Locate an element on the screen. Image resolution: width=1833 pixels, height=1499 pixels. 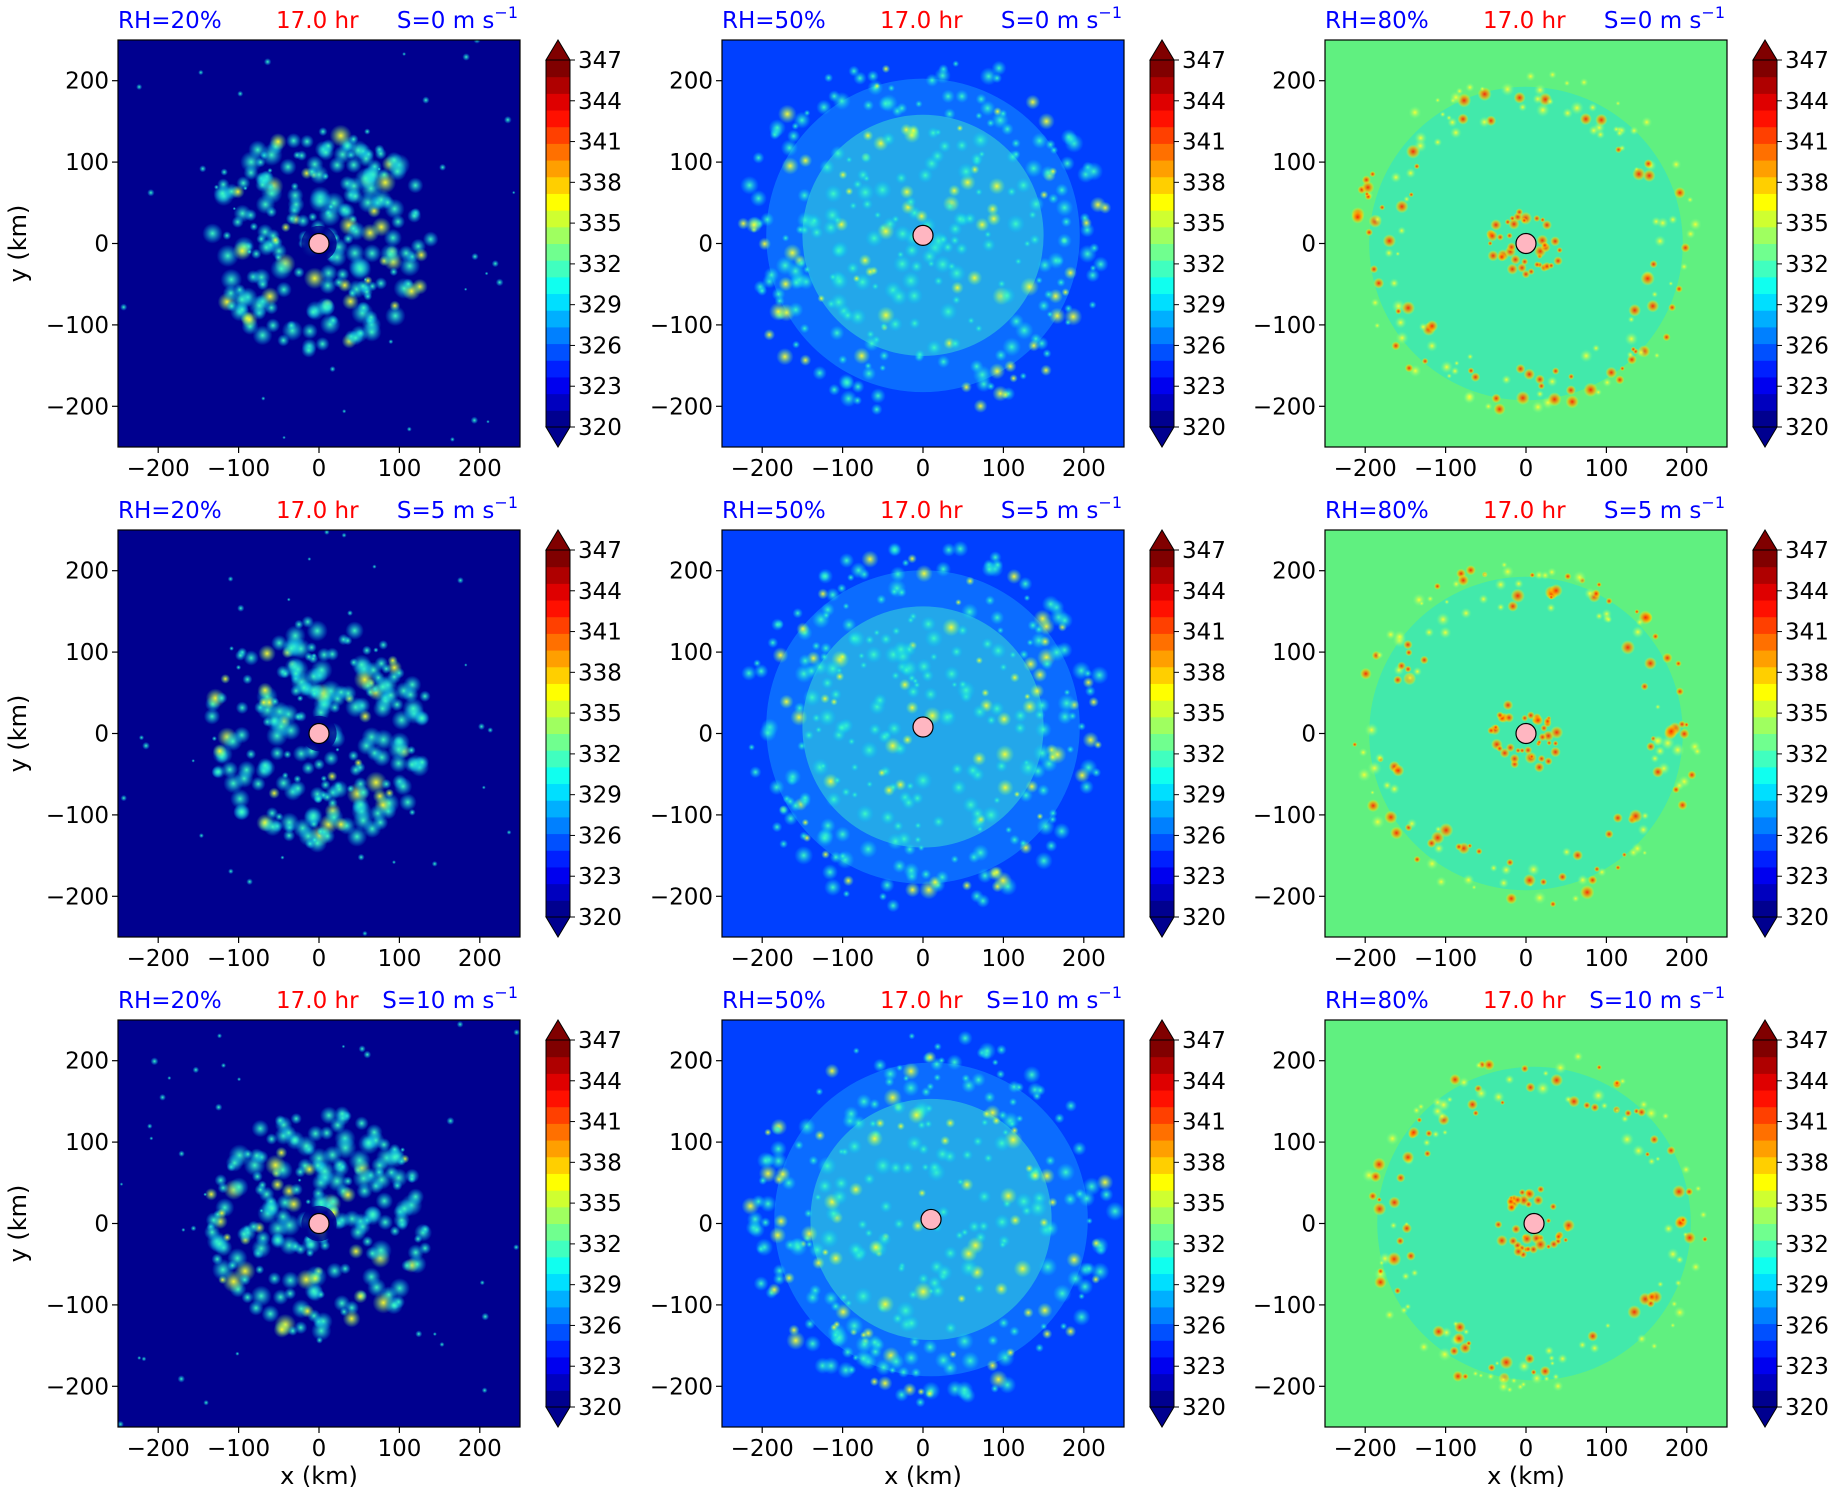
y-tick-label: 0 is located at coordinates (705, 1225).